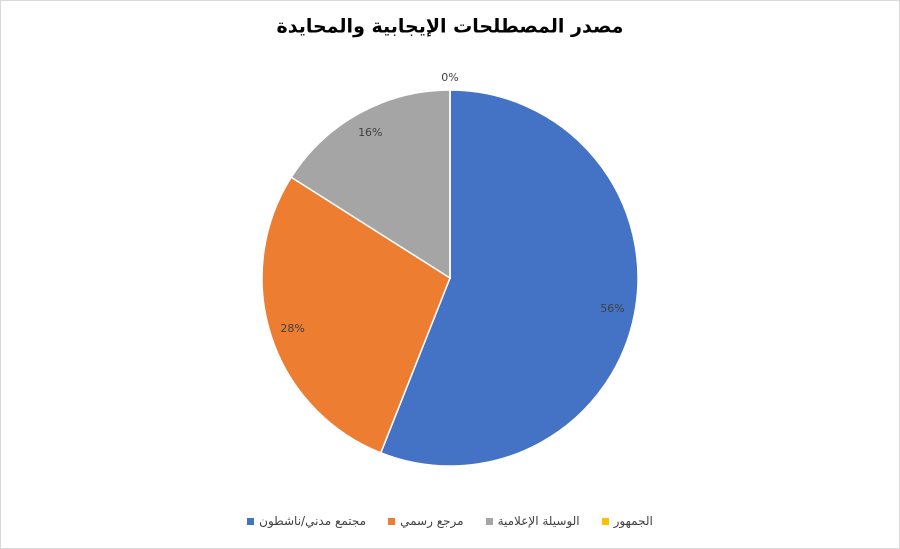  I want to click on data-label: 56%, so click(612, 308).